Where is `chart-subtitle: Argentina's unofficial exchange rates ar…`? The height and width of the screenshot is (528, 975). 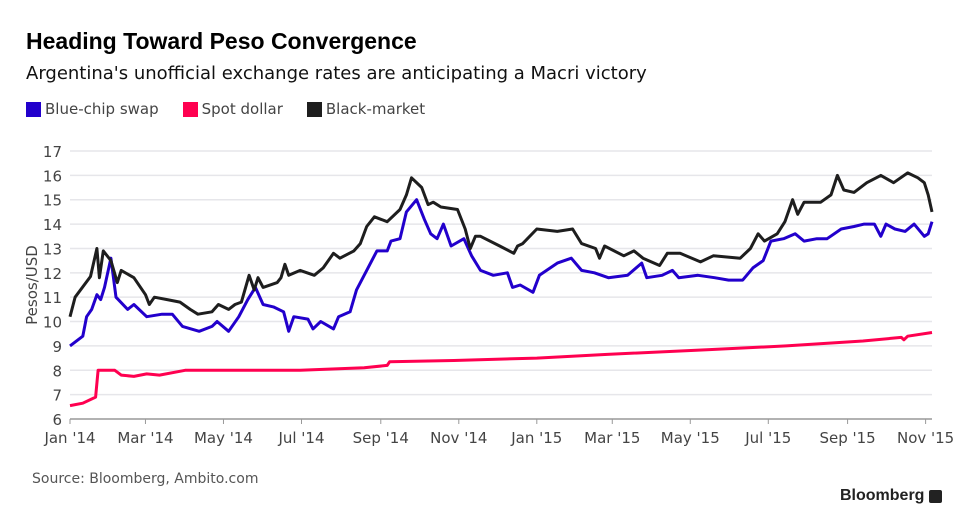 chart-subtitle: Argentina's unofficial exchange rates ar… is located at coordinates (336, 73).